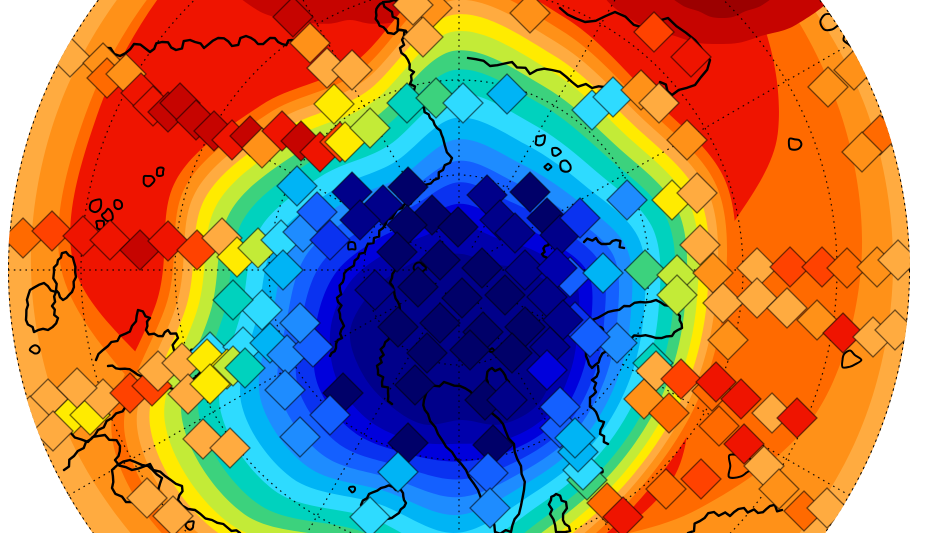 This screenshot has height=533, width=950. I want to click on contour-band-darkest-red-top-right, so click(722, 9).